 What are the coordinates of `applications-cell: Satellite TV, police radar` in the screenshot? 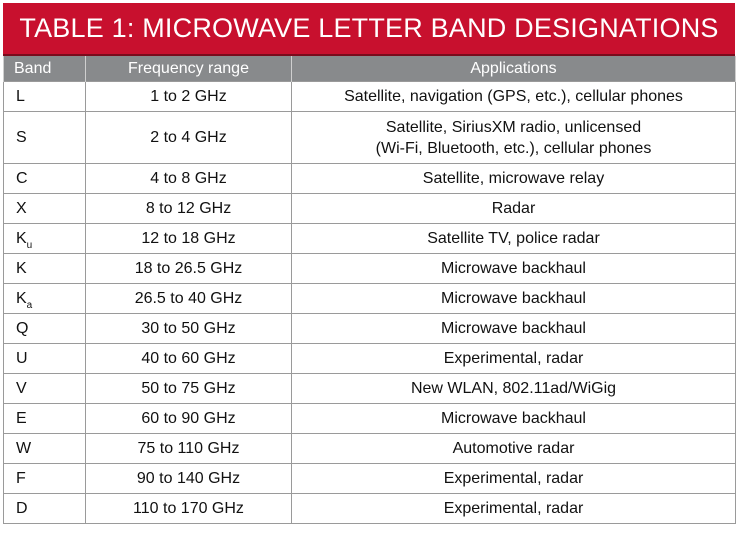 It's located at (513, 238).